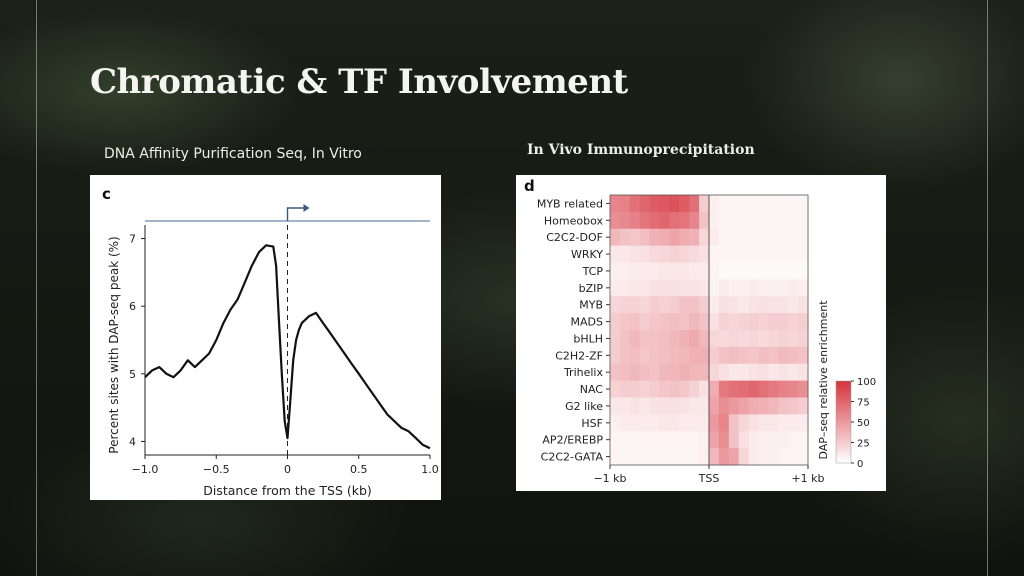 Image resolution: width=1024 pixels, height=576 pixels. I want to click on row-label: MYB related, so click(570, 203).